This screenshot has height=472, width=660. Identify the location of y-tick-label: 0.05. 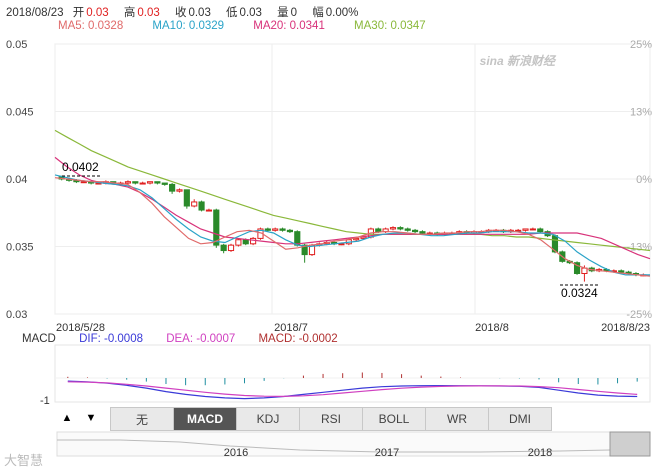
(16, 45).